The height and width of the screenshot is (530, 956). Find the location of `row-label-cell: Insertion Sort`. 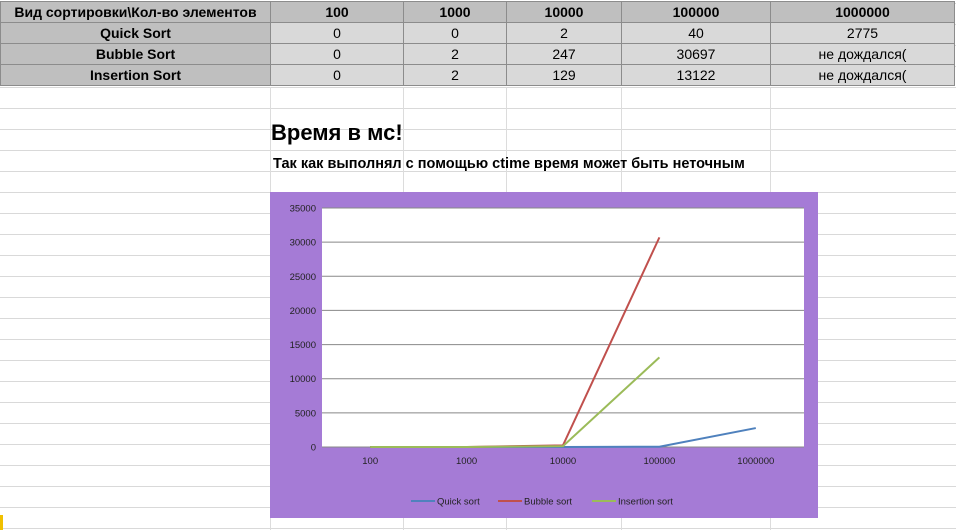

row-label-cell: Insertion Sort is located at coordinates (135, 75).